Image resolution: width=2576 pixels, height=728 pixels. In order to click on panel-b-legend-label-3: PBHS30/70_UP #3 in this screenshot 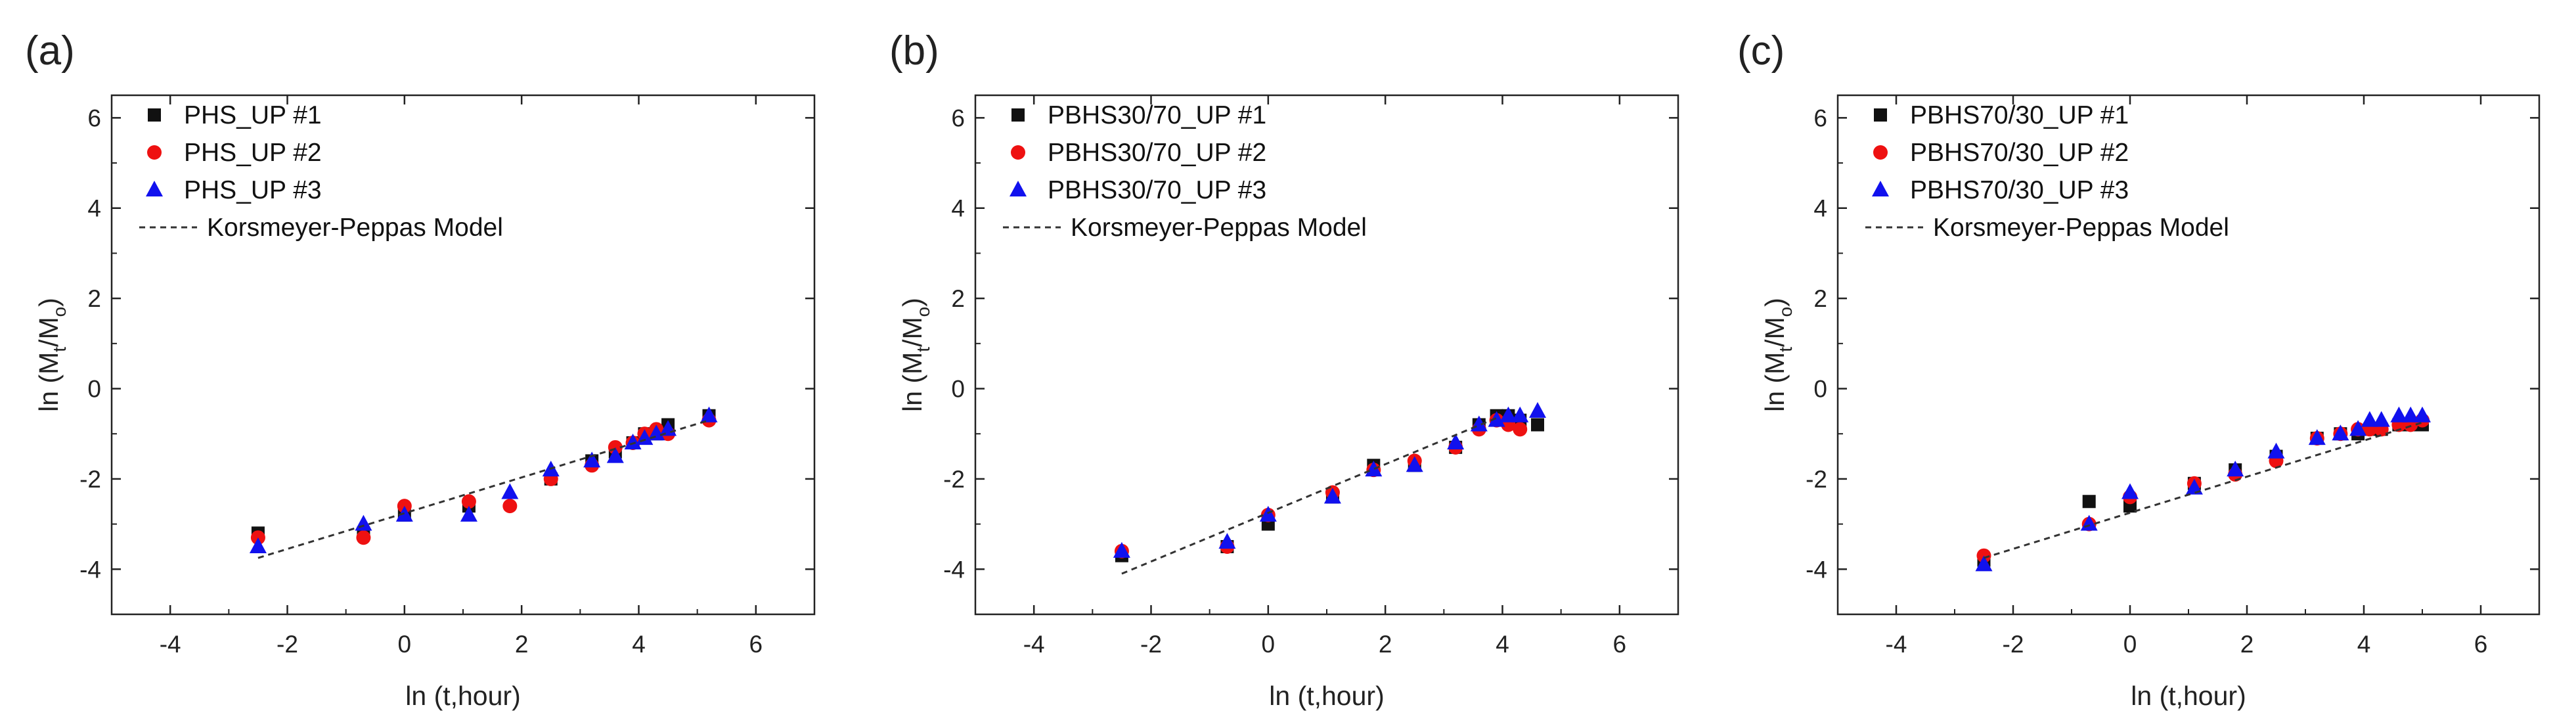, I will do `click(1157, 190)`.